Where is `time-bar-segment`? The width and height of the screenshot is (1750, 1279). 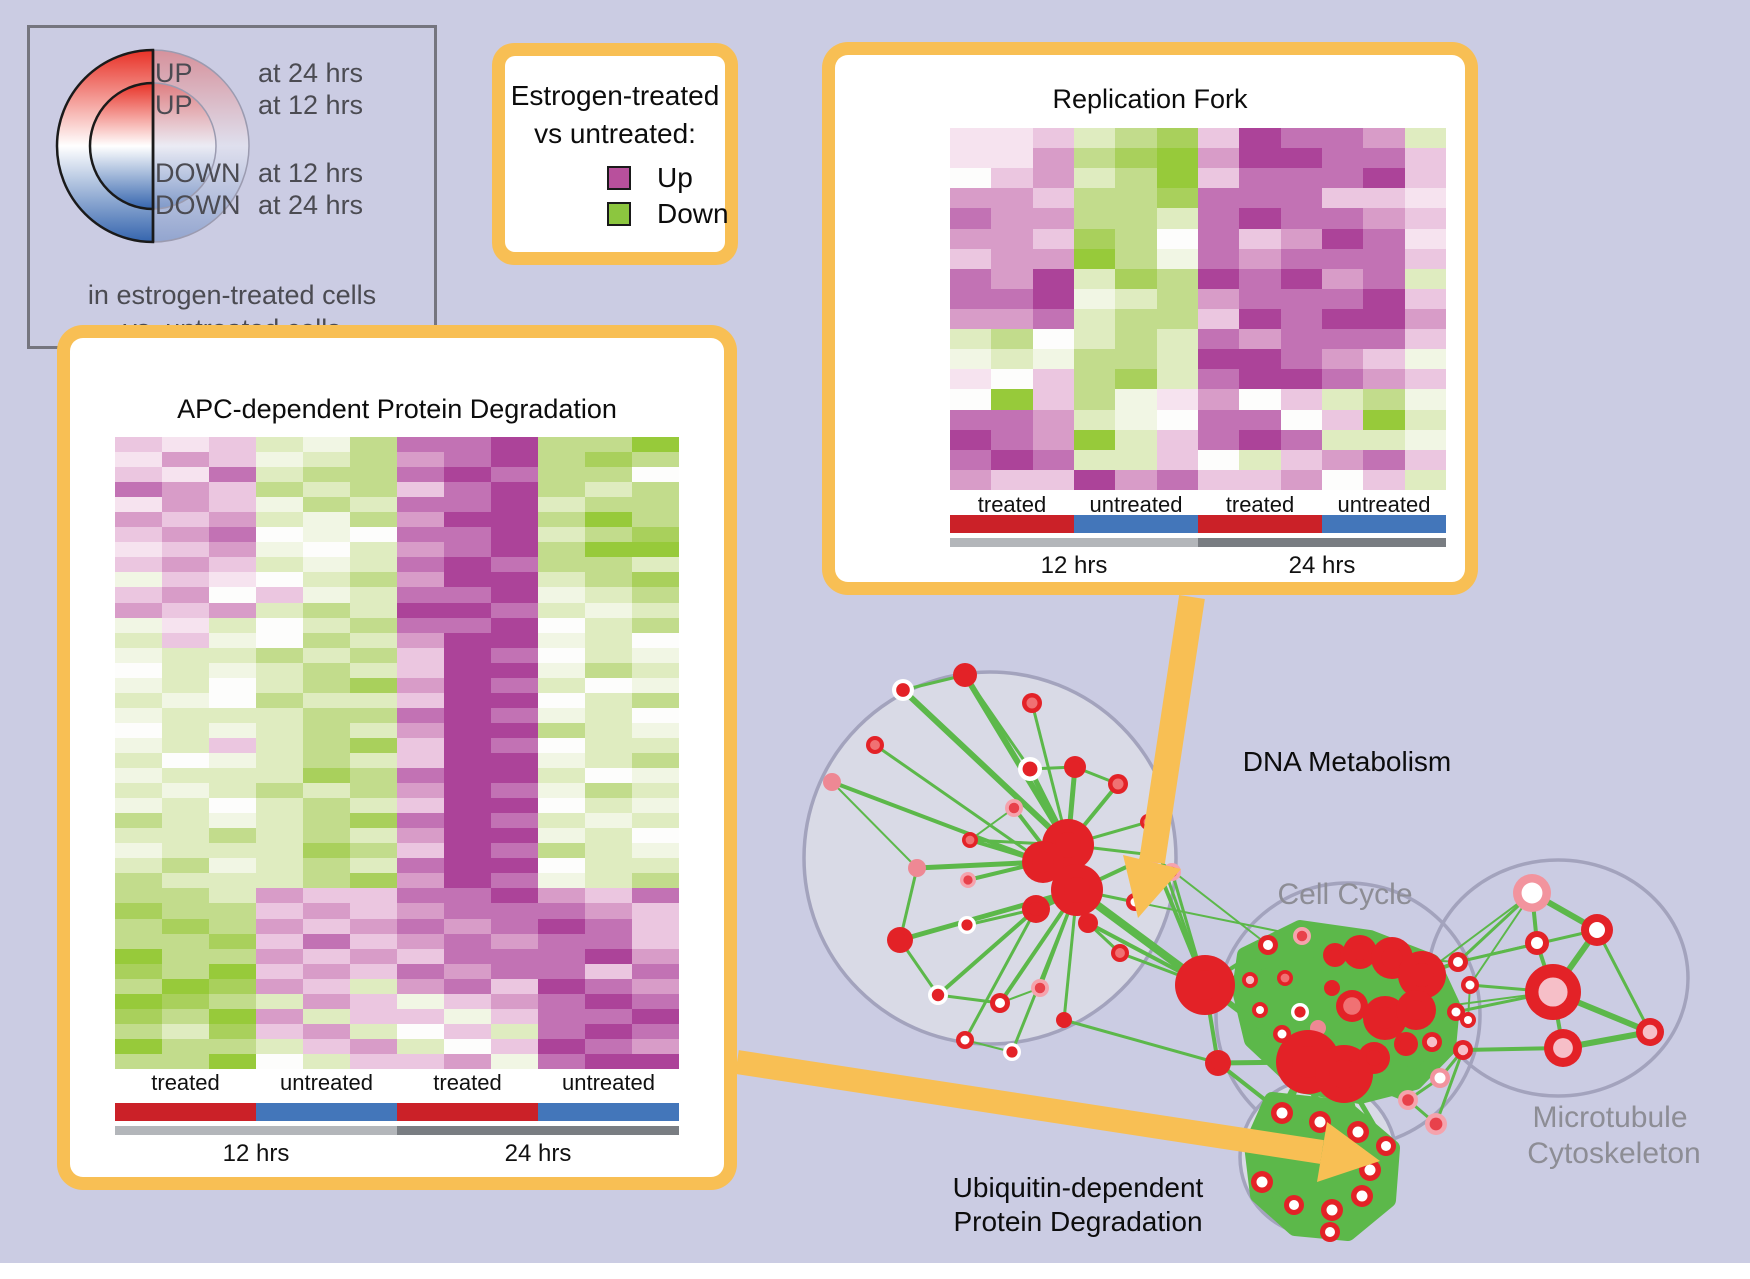
time-bar-segment is located at coordinates (1322, 542).